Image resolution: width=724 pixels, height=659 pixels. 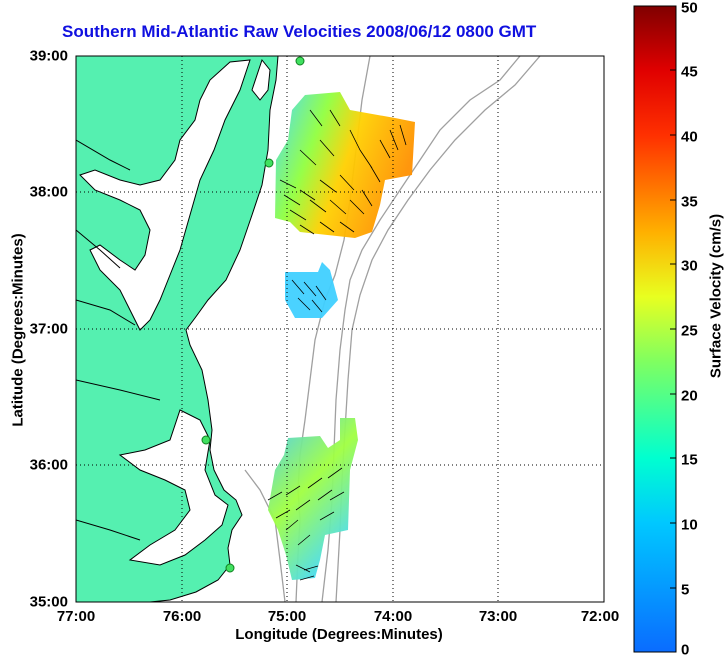 I want to click on colorbar-tick-label: 15, so click(x=689, y=460).